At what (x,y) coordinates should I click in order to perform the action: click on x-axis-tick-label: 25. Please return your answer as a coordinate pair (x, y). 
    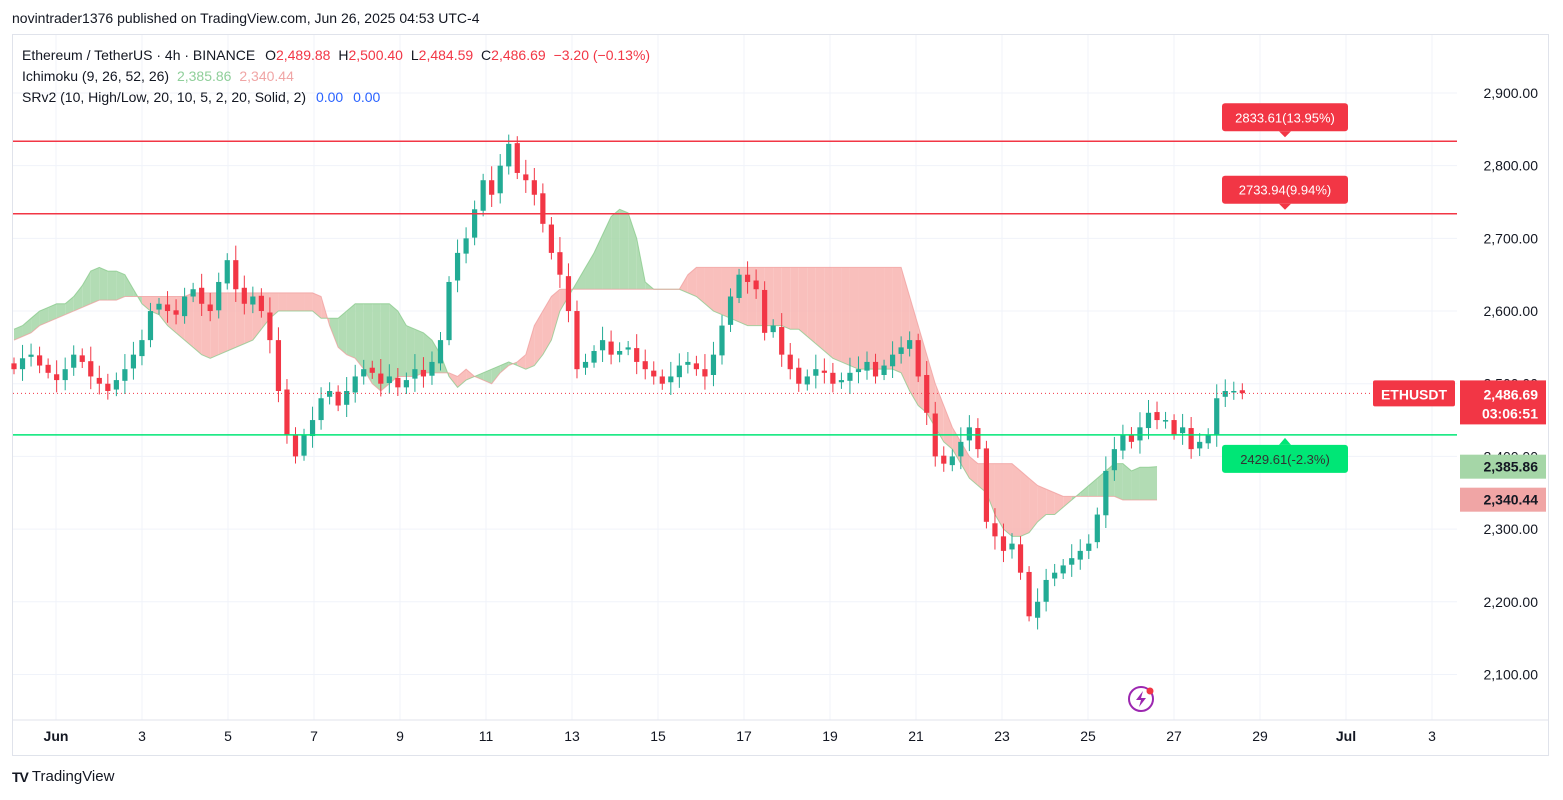
    Looking at the image, I should click on (1088, 736).